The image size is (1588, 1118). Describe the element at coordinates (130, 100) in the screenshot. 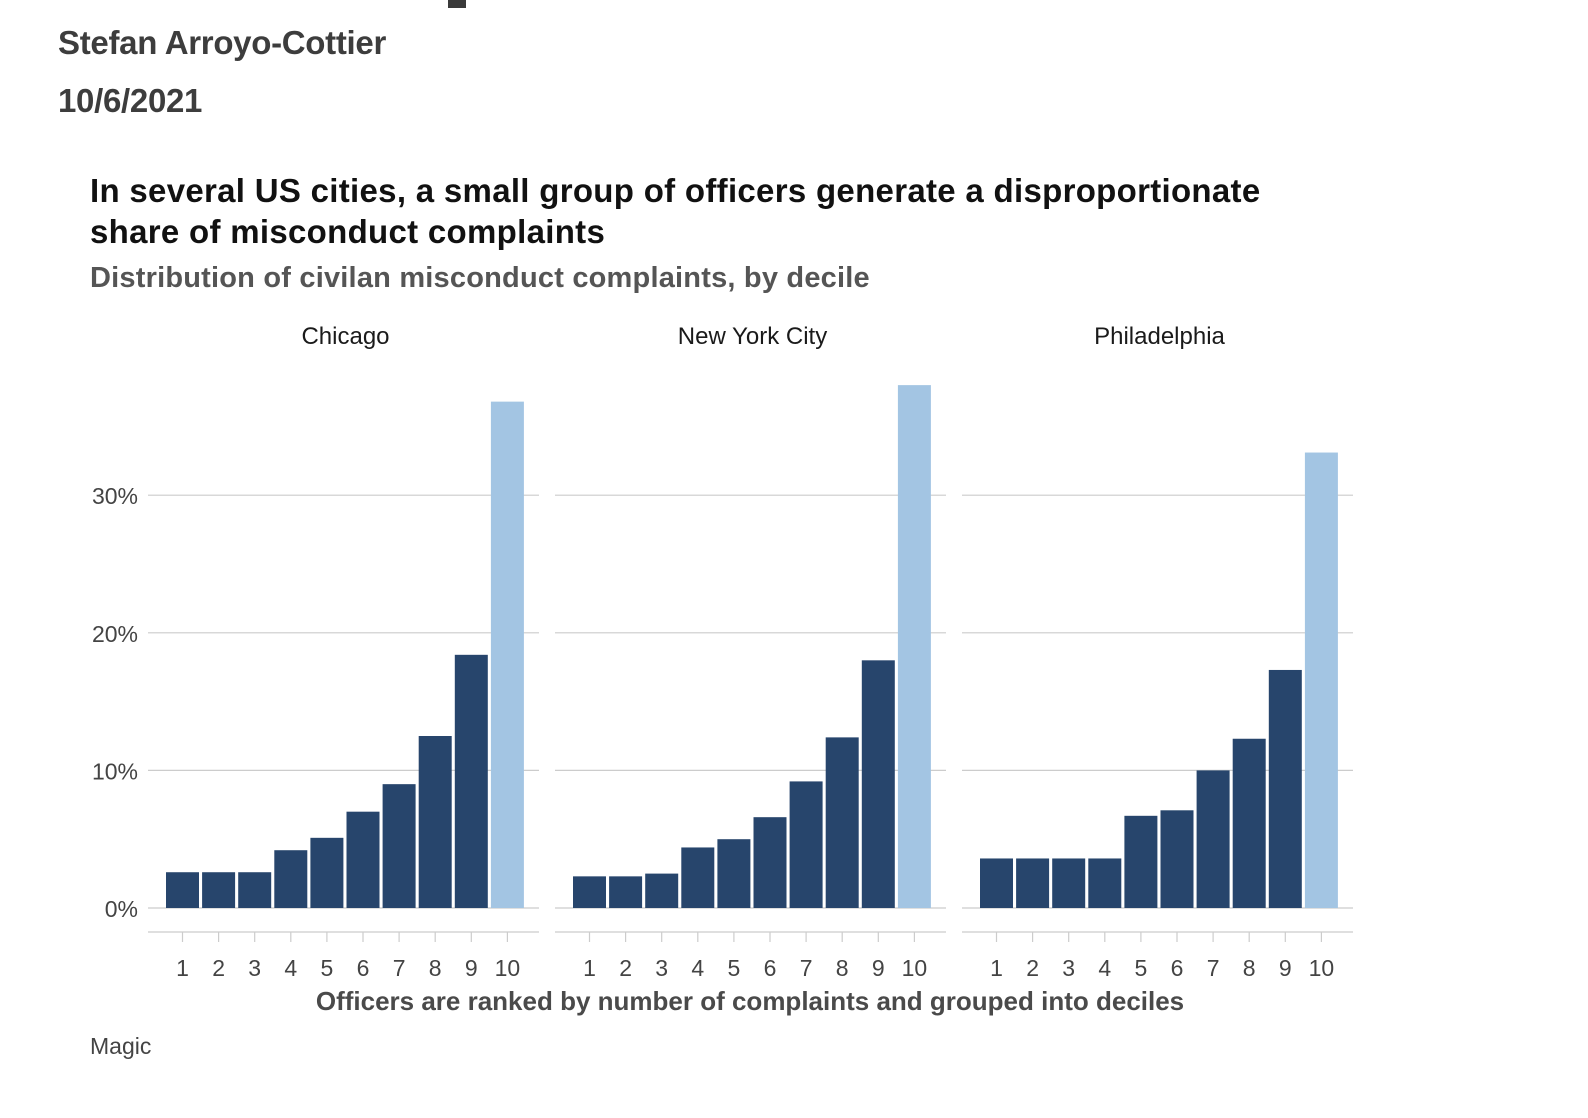

I see `report-date: 10/6/2021` at that location.